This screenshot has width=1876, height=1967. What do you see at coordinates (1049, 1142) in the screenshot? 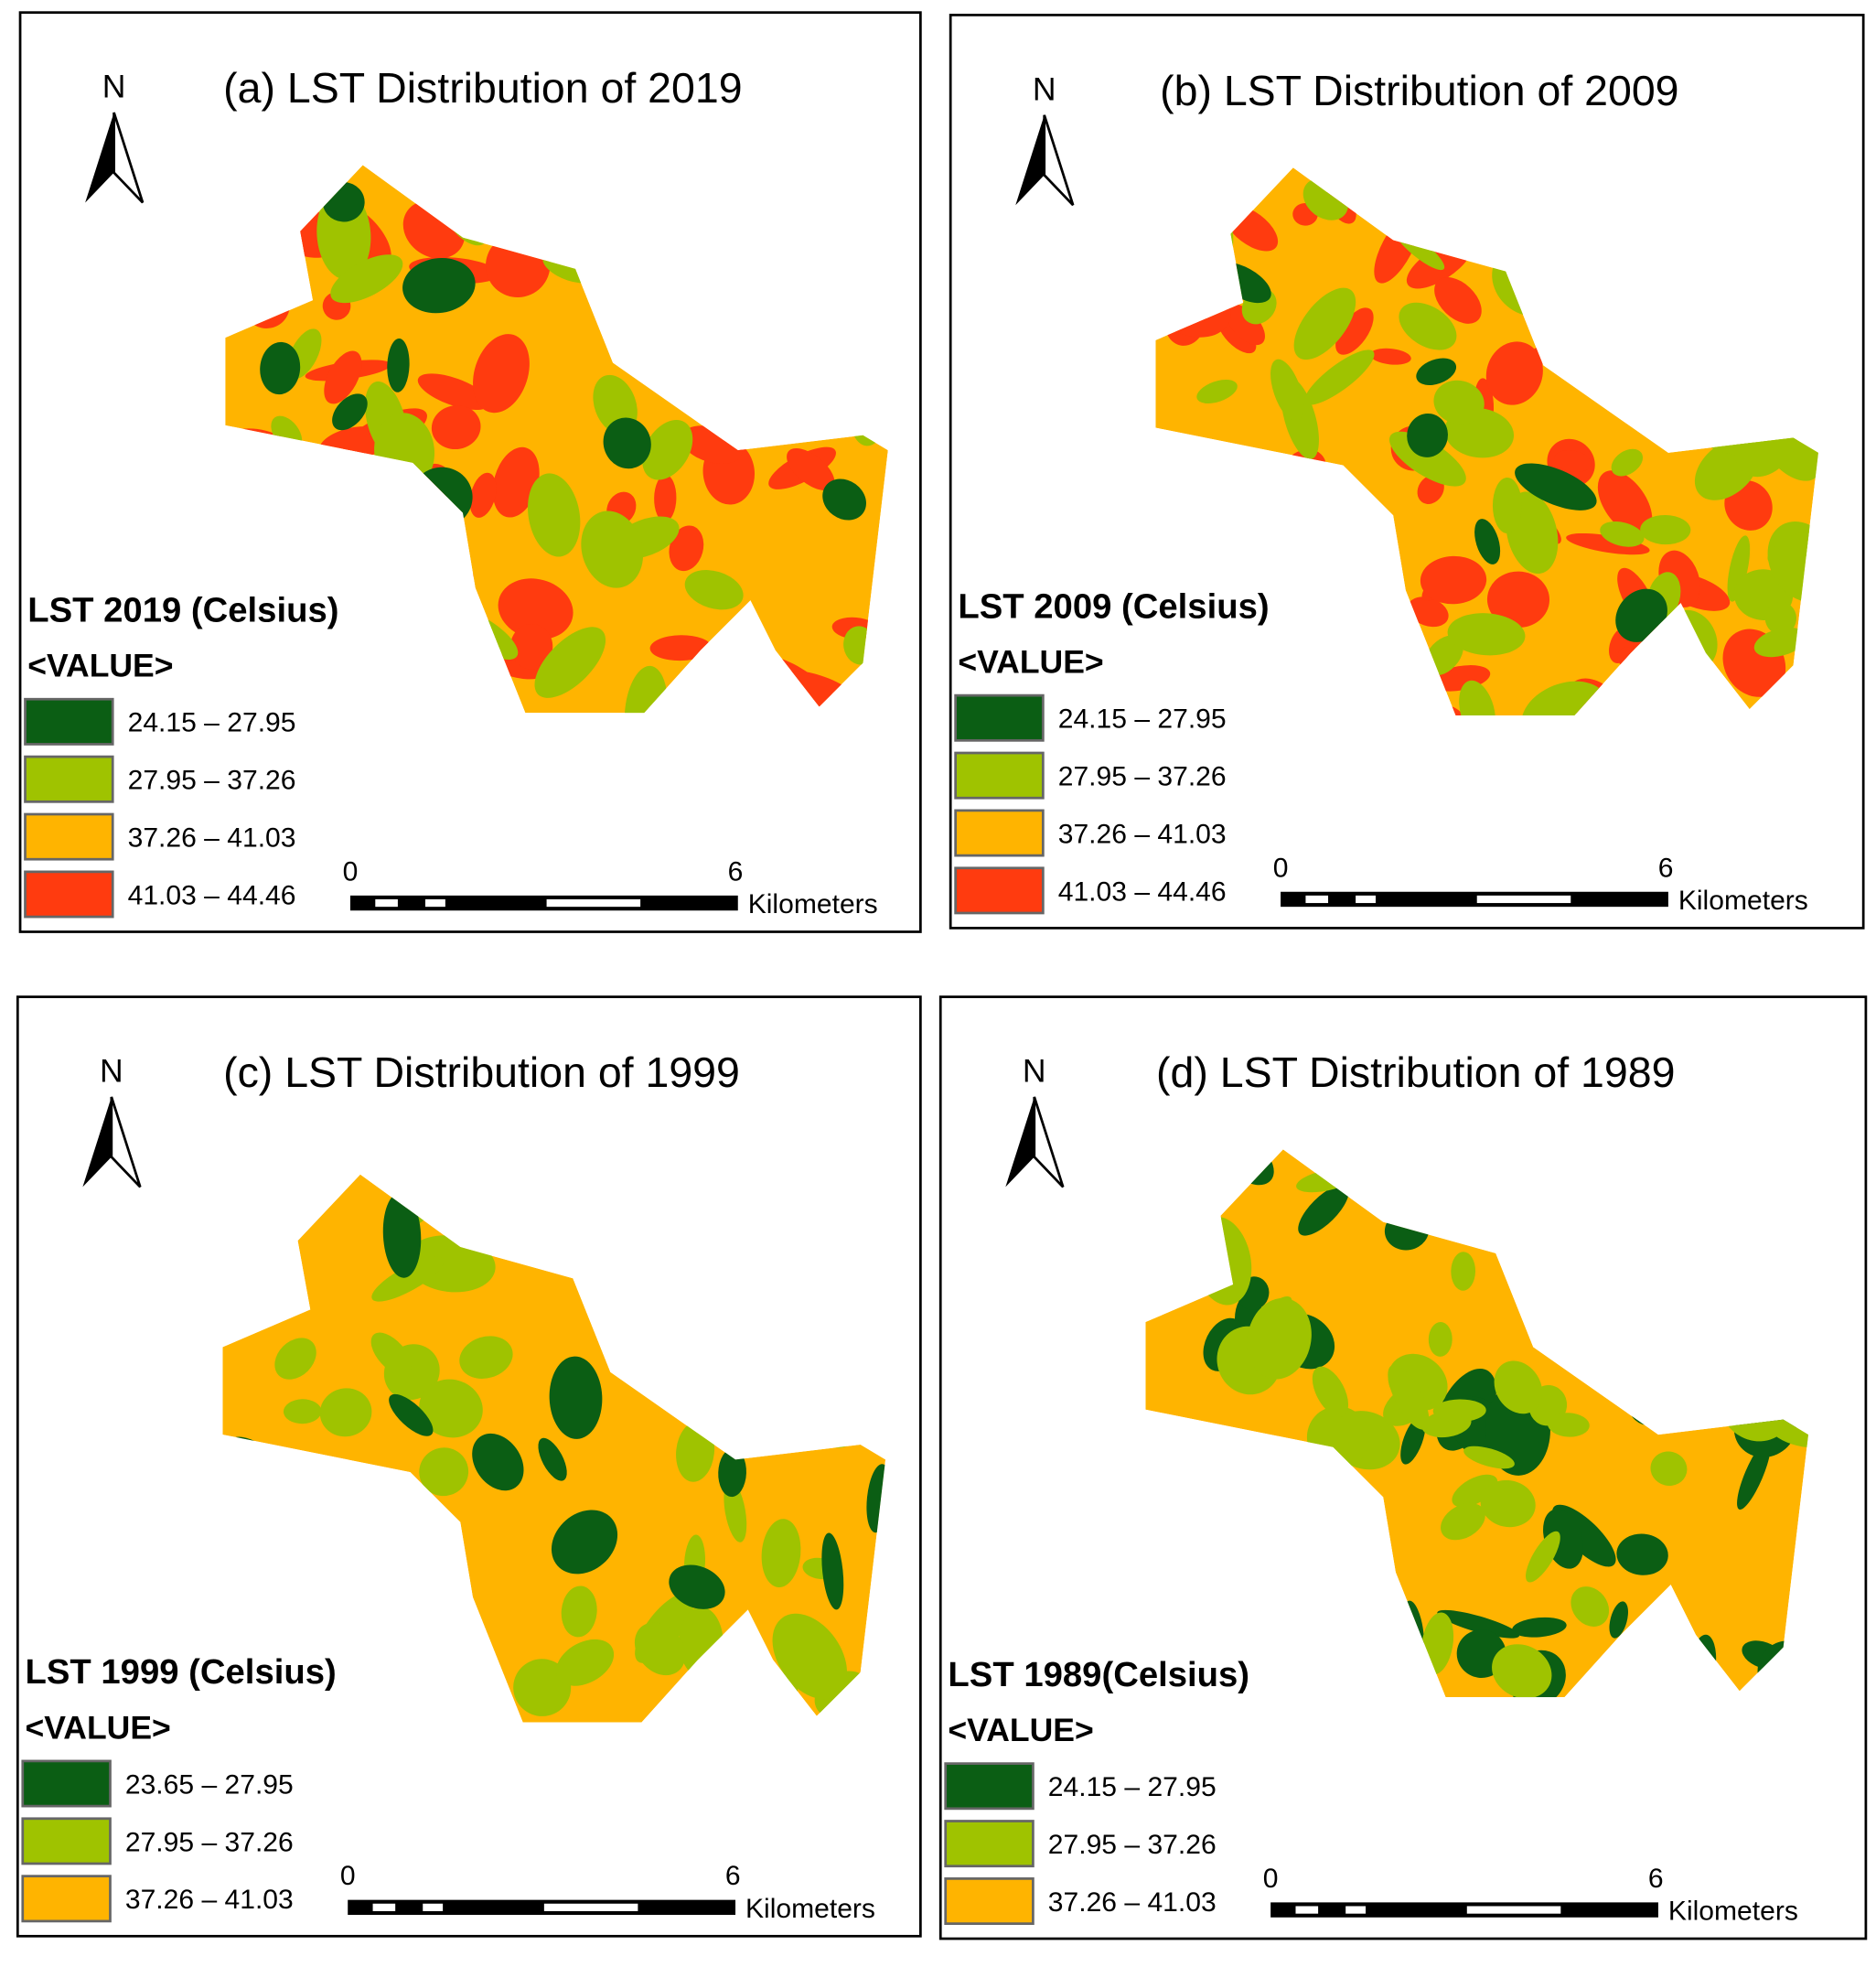
I see `north-arrow-outline` at bounding box center [1049, 1142].